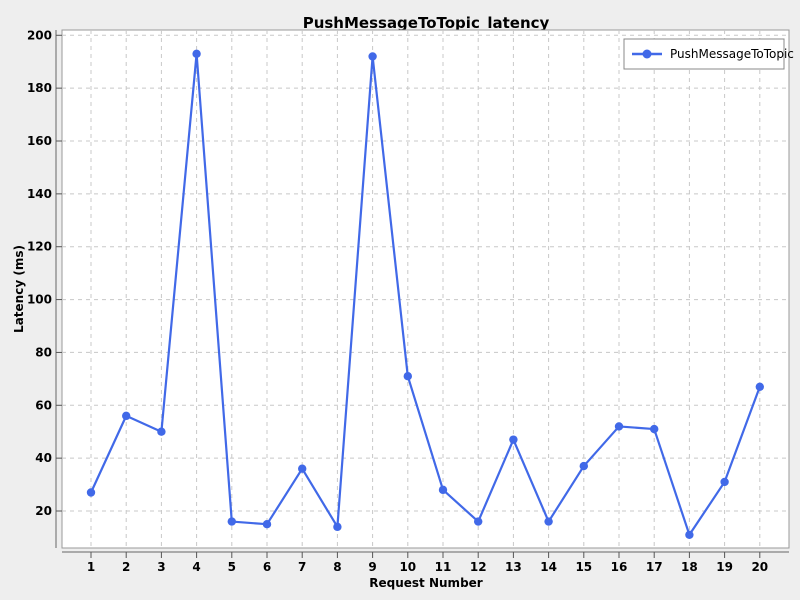 Image resolution: width=800 pixels, height=600 pixels. I want to click on chart-title: PushMessageToTopic_latency, so click(426, 23).